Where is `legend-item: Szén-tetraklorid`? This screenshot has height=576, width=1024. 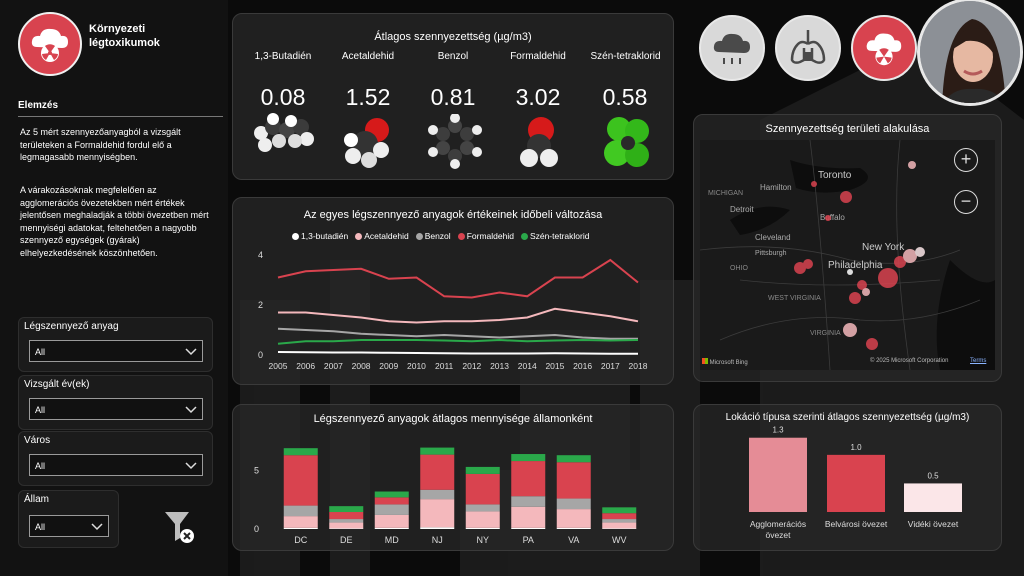
legend-item: Szén-tetraklorid is located at coordinates (555, 236).